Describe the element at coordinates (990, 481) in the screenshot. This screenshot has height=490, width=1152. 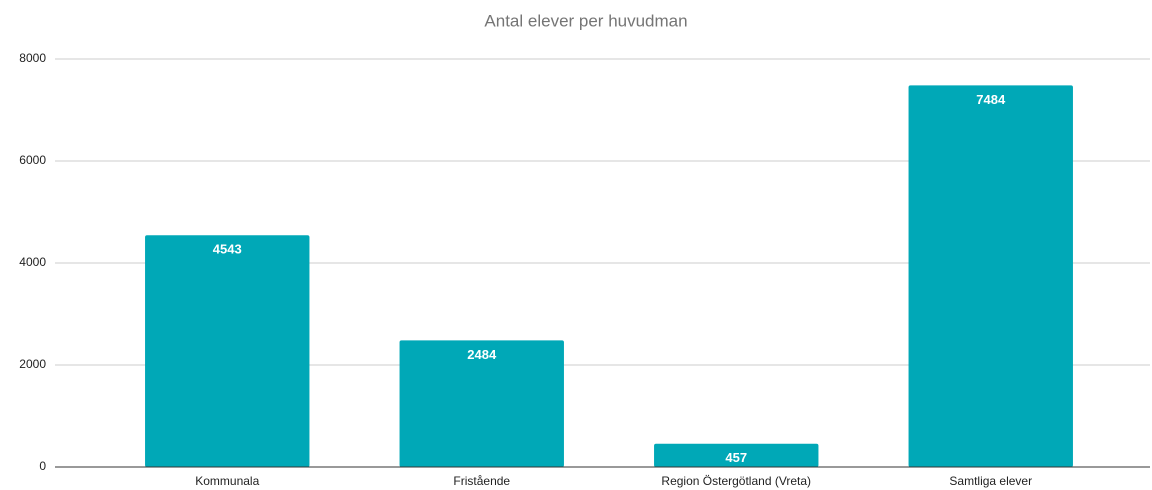
I see `x-tick-label: Samtliga elever` at that location.